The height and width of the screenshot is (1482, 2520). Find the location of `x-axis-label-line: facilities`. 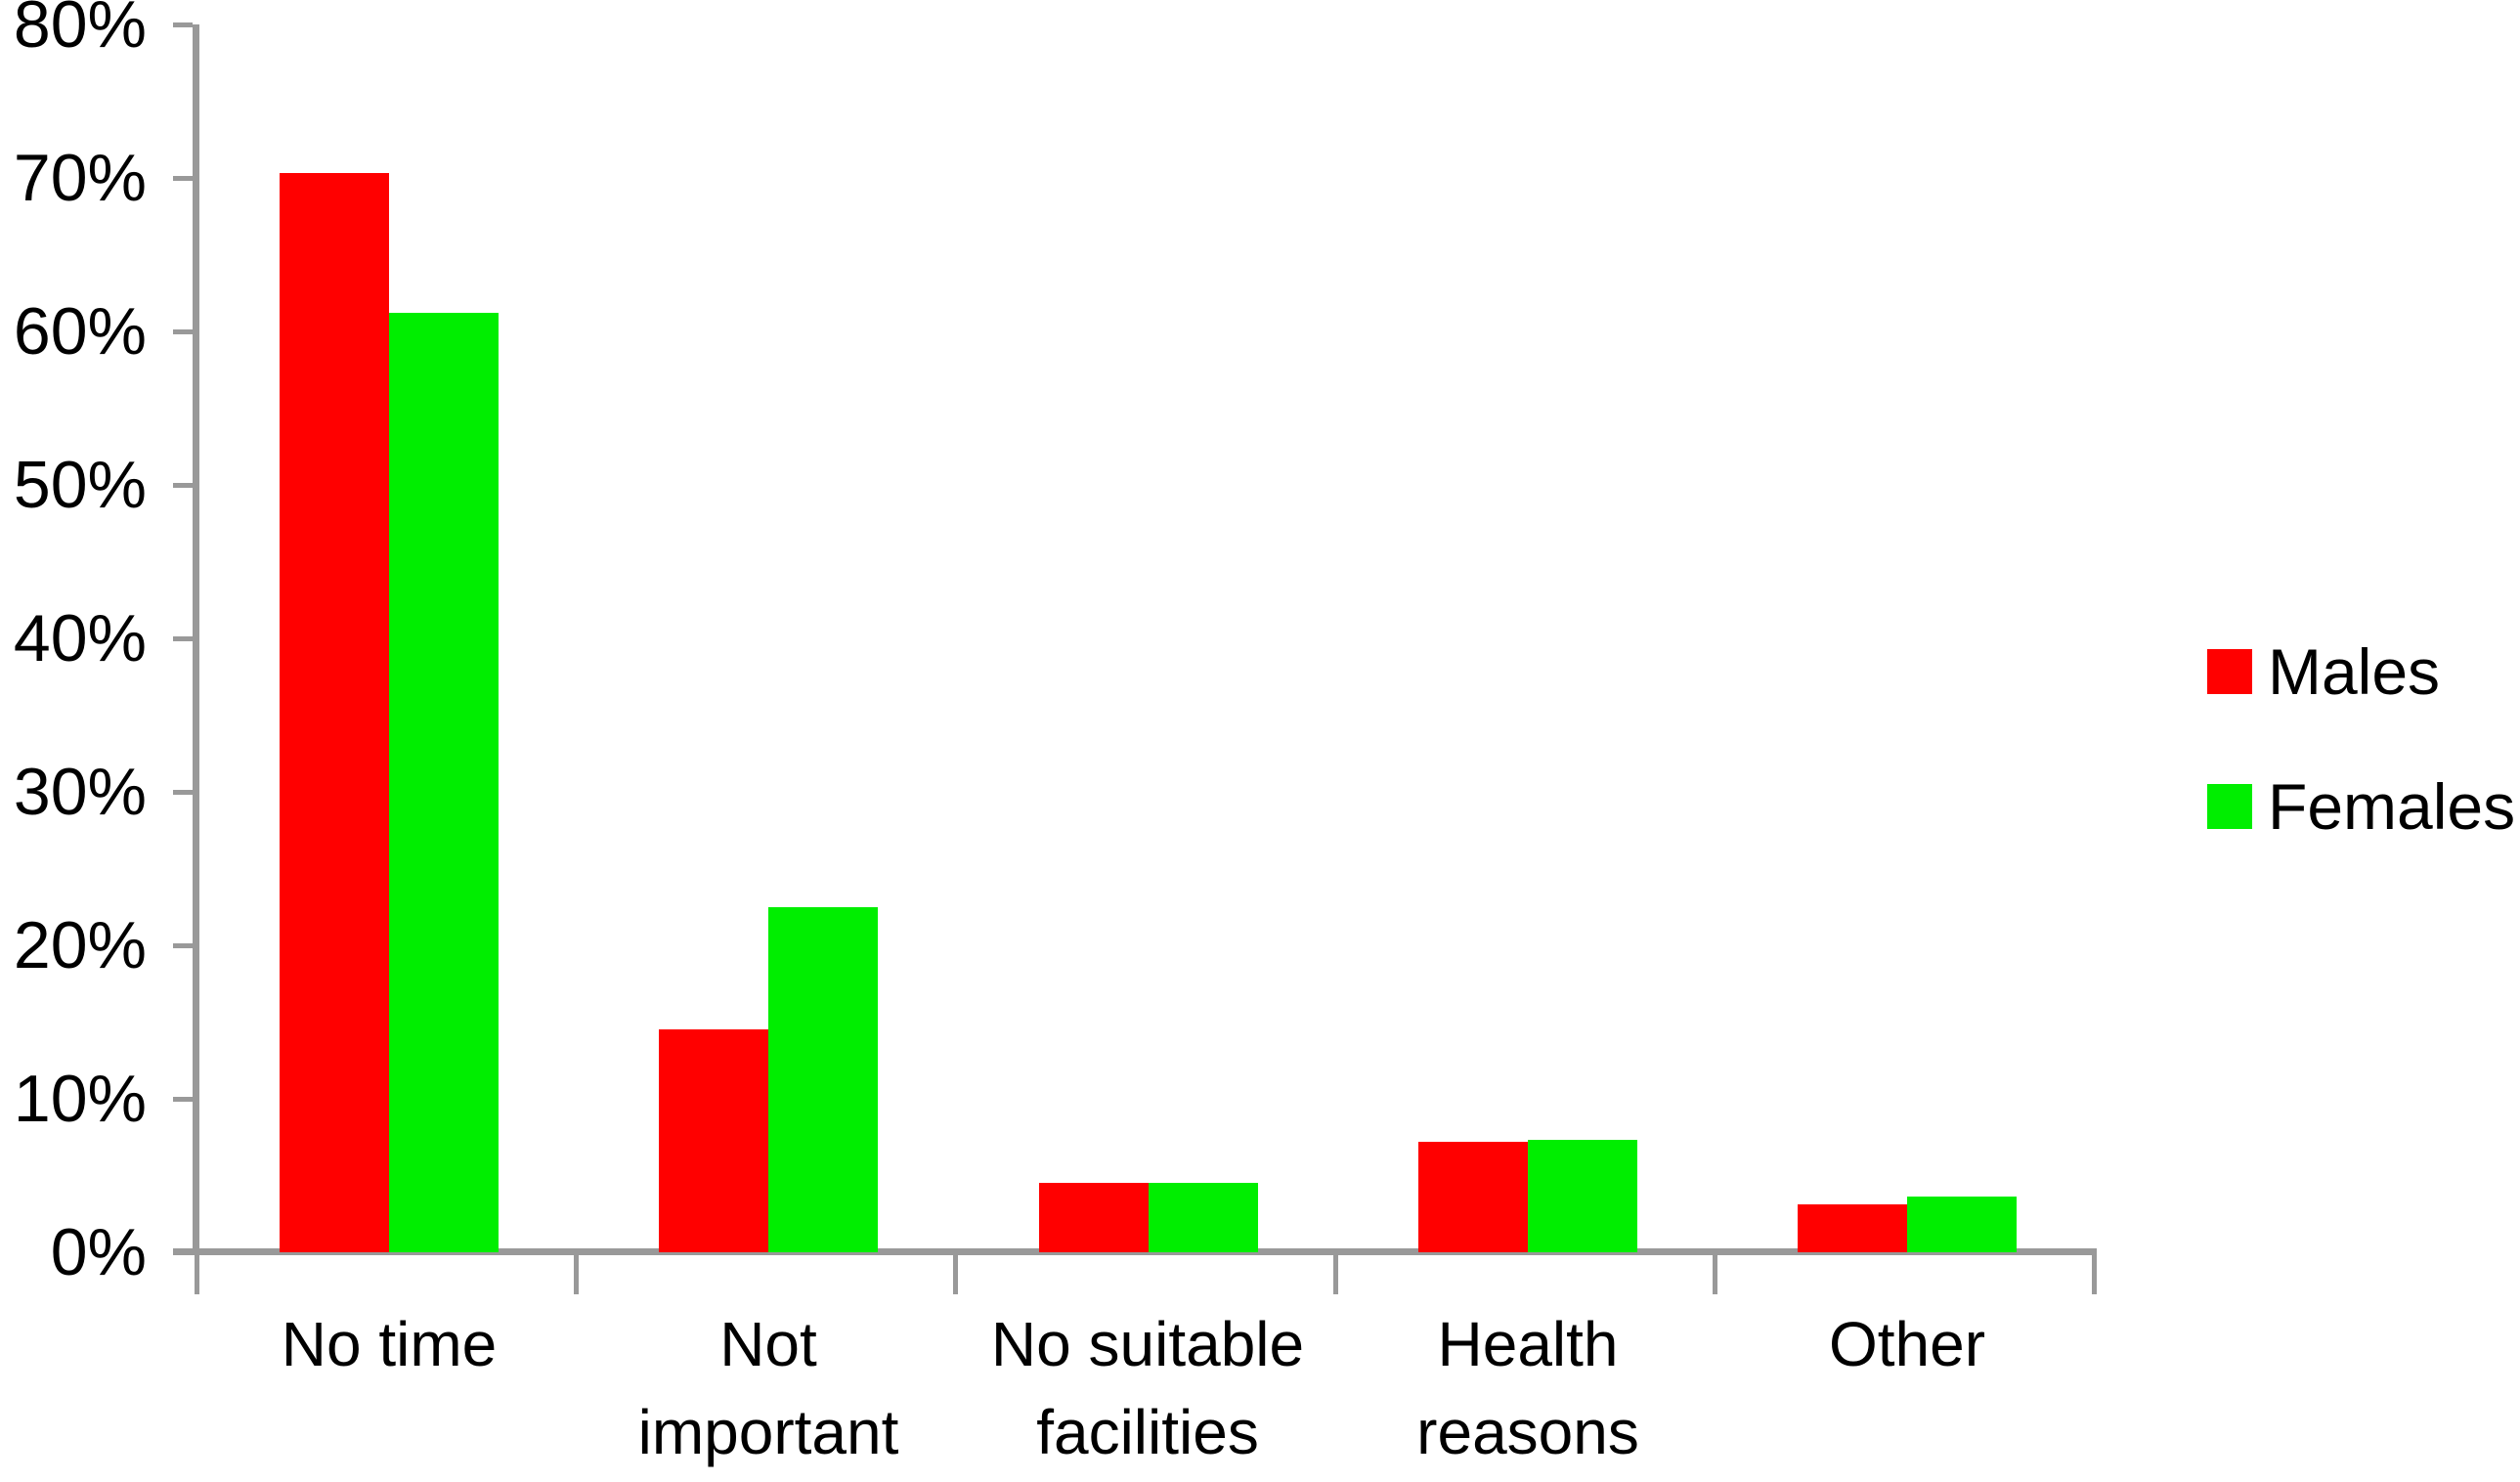

x-axis-label-line: facilities is located at coordinates (1147, 1432).